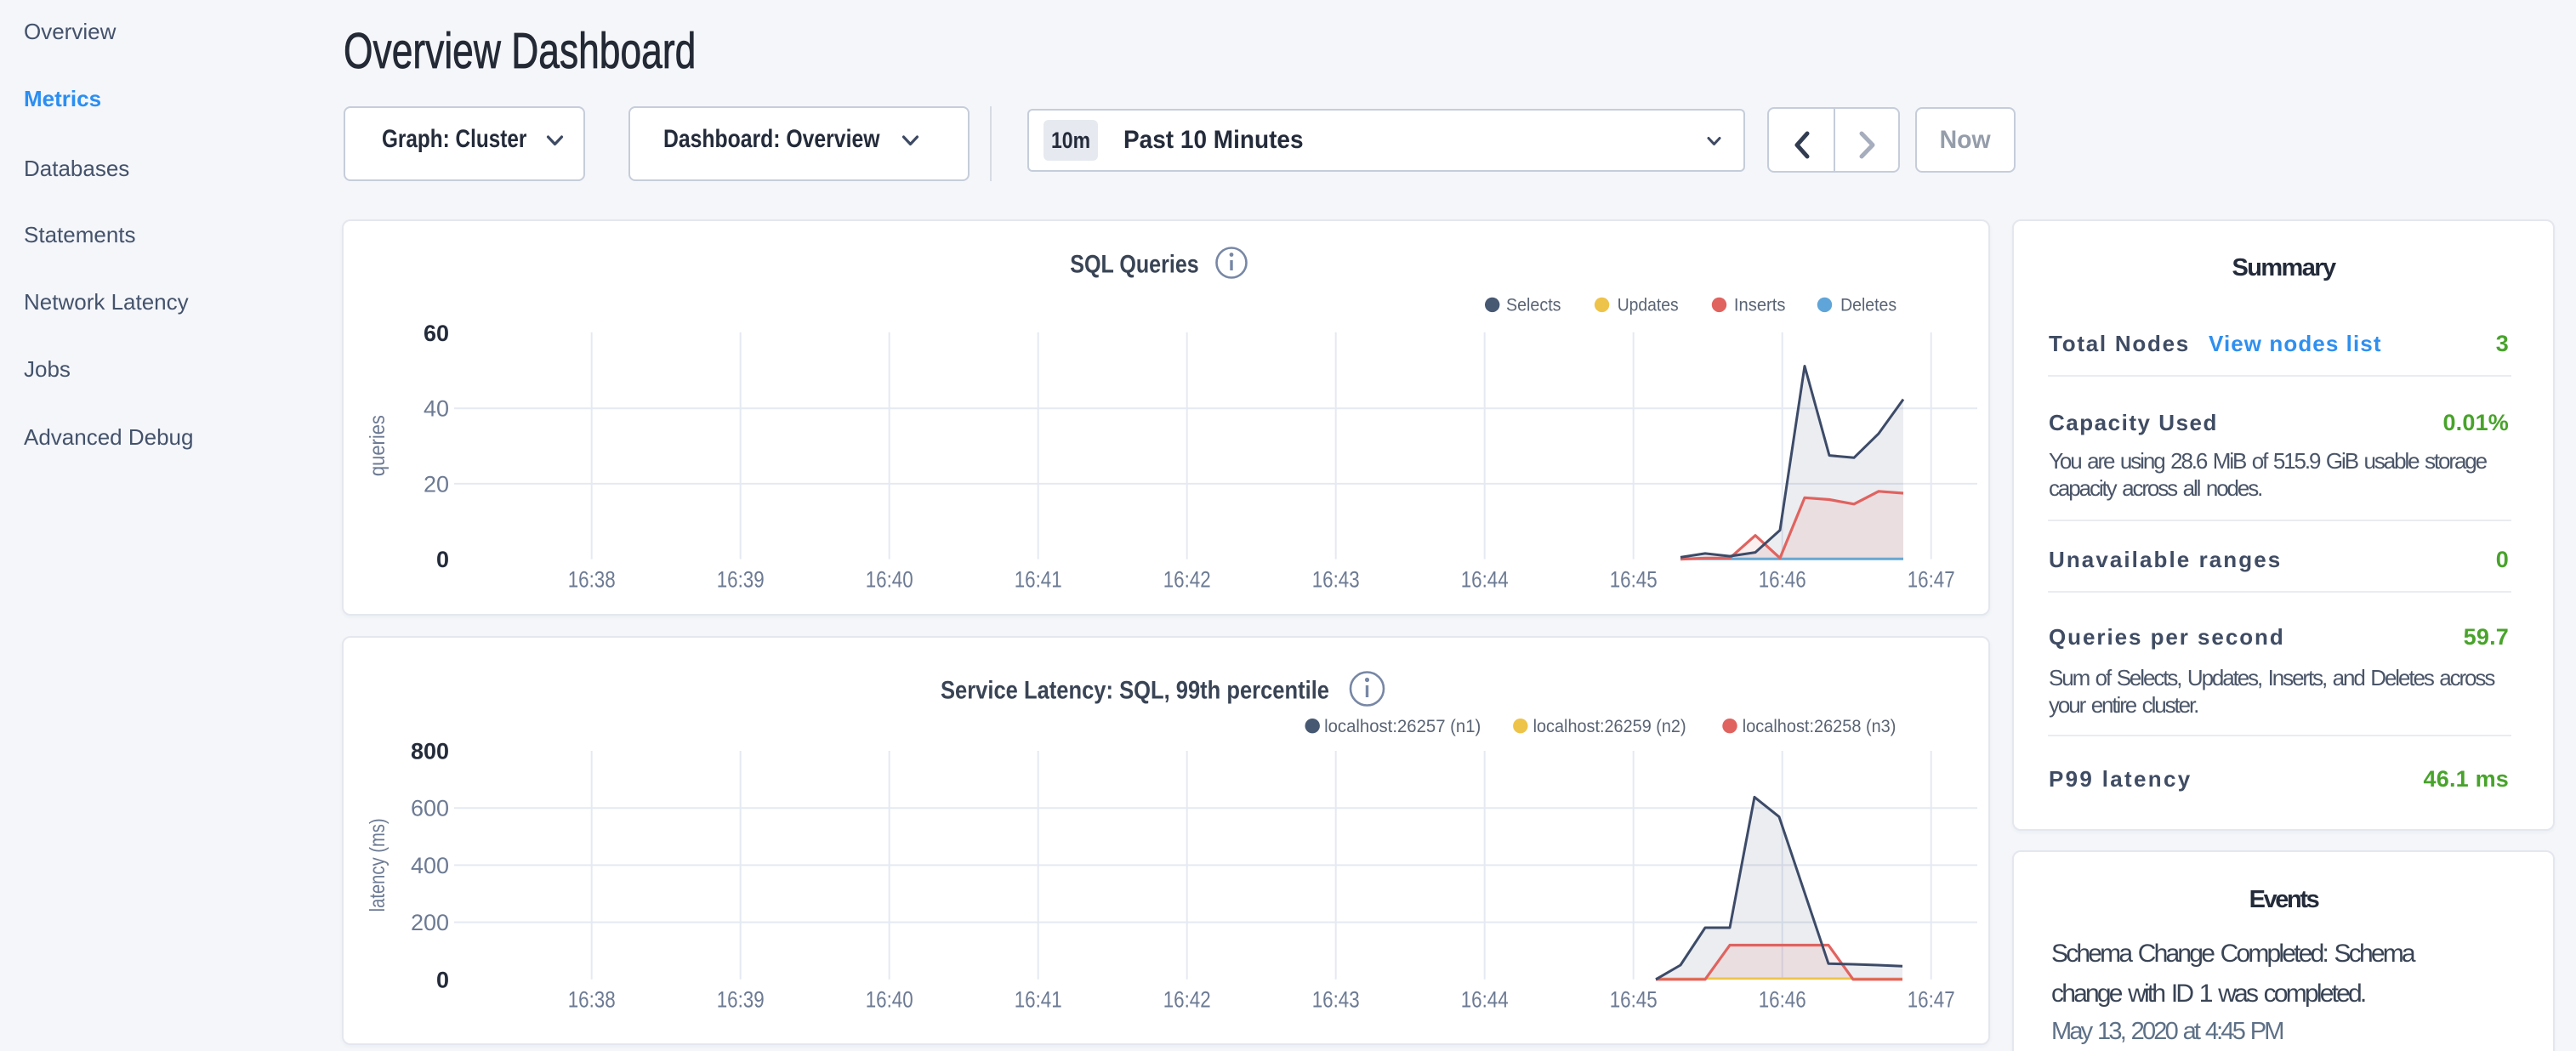 The height and width of the screenshot is (1051, 2576). Describe the element at coordinates (1648, 305) in the screenshot. I see `svg-text: Updates` at that location.